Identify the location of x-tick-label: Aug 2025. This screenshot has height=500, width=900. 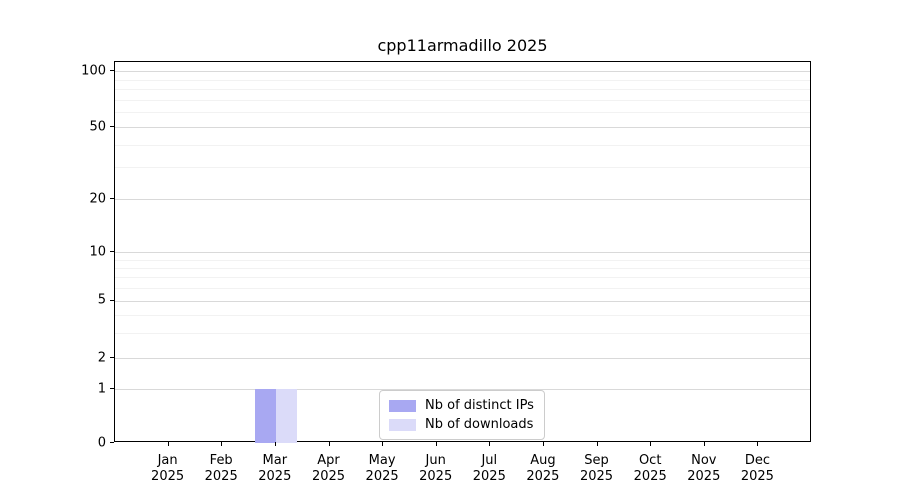
(543, 468).